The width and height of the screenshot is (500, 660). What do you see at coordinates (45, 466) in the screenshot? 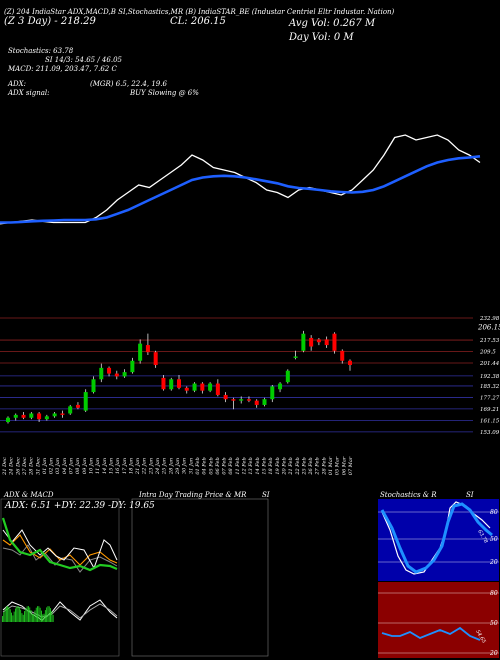
I see `x-tick-label: 01 Jan` at bounding box center [45, 466].